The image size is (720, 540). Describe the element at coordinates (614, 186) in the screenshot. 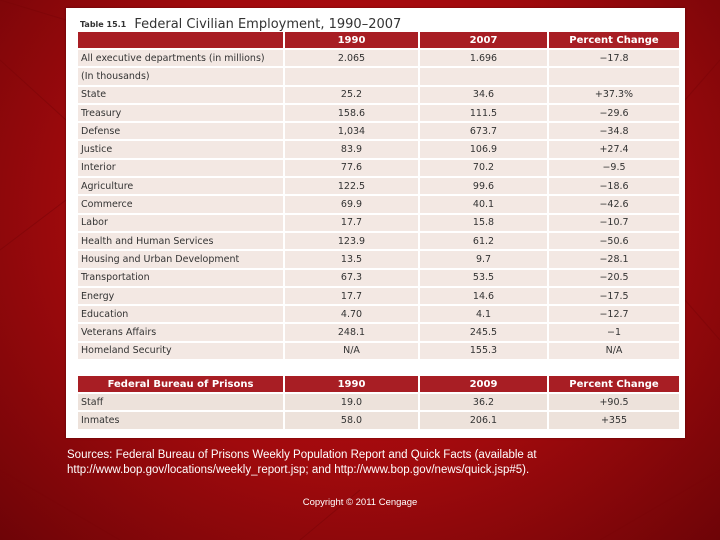

I see `cell-pct: −18.6` at that location.